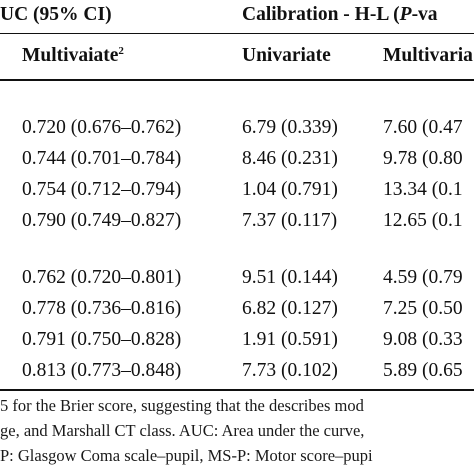 The image size is (474, 474). What do you see at coordinates (102, 220) in the screenshot?
I see `auc-cell: 0.790 (0.749–0.827)` at bounding box center [102, 220].